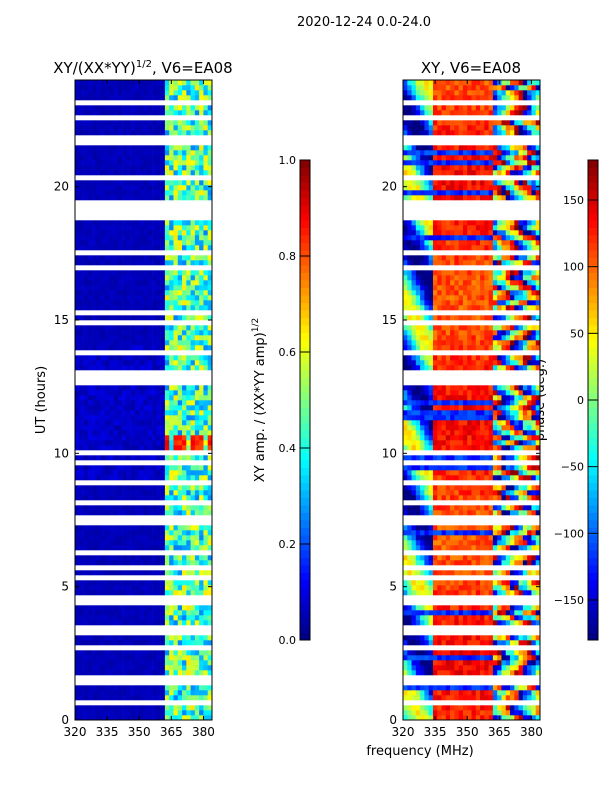 This screenshot has width=600, height=800. I want to click on flagged-row, so click(471, 598).